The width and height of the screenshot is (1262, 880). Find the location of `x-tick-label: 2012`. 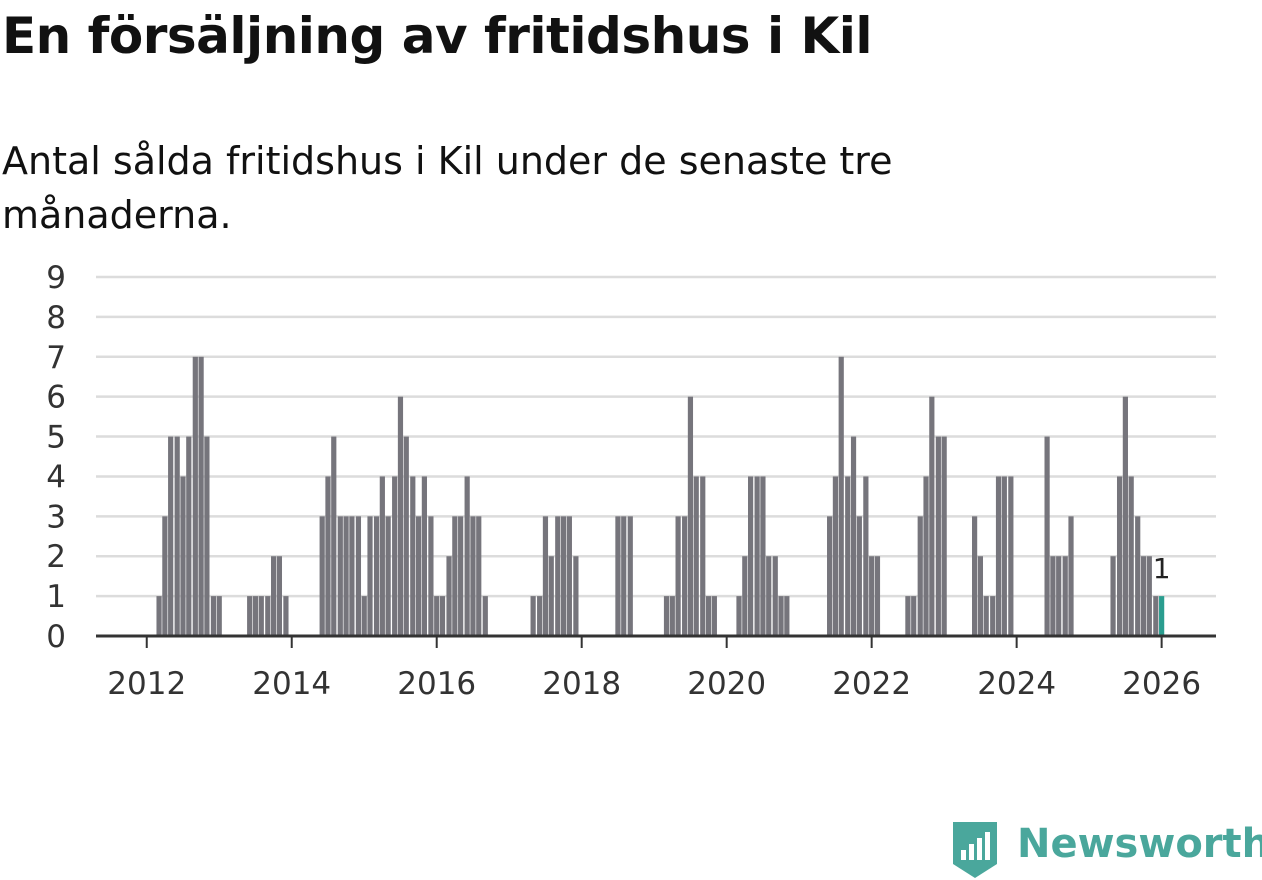

x-tick-label: 2012 is located at coordinates (146, 684).